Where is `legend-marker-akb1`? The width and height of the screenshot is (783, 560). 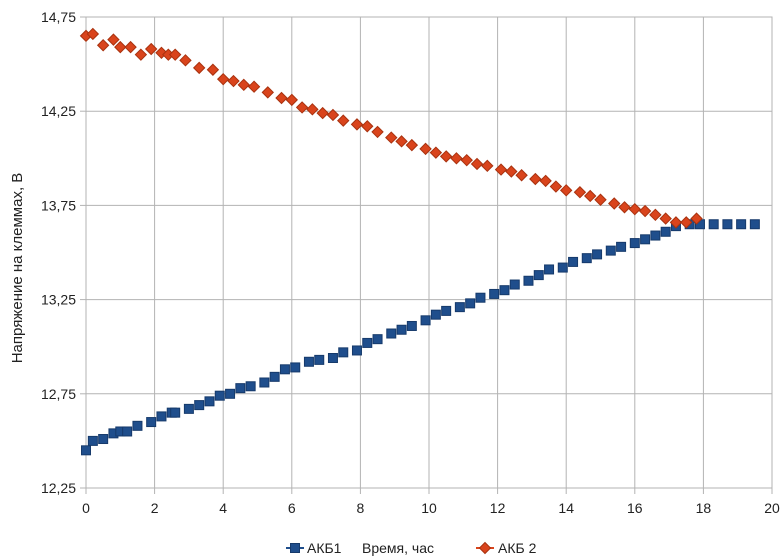
legend-marker-akb1 is located at coordinates (295, 548).